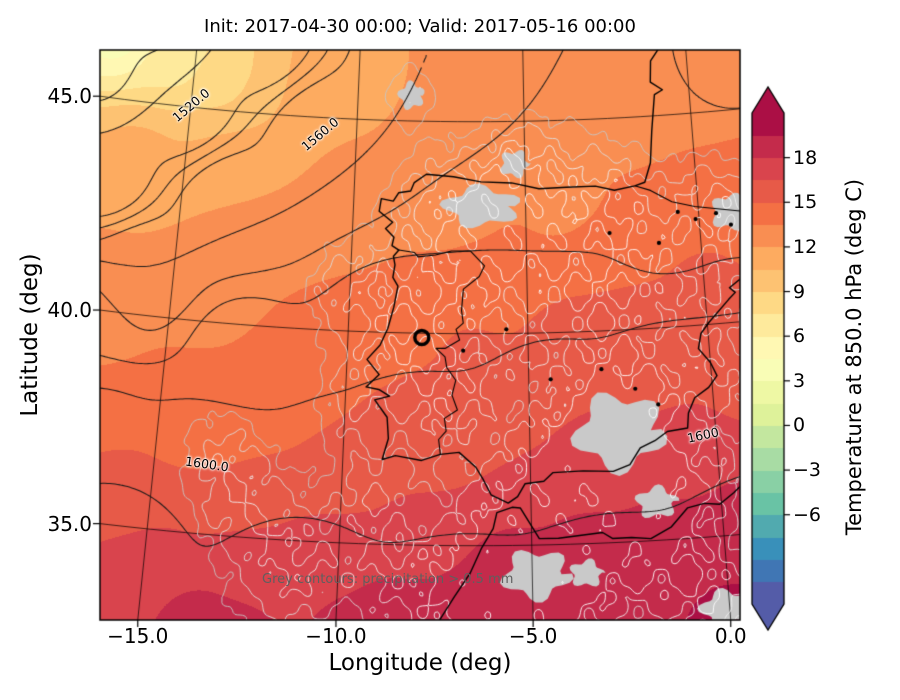  I want to click on colorbar-tick-label: 18, so click(805, 157).